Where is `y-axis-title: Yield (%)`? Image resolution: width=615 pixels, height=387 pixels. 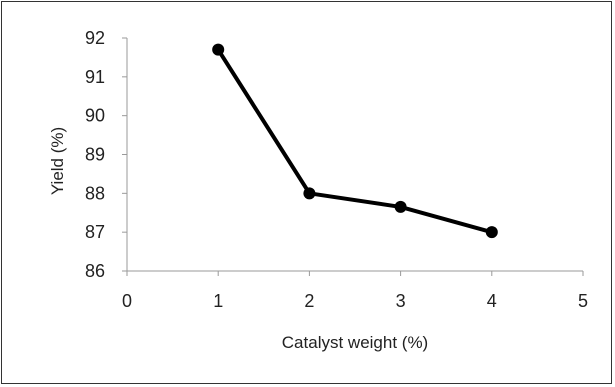 y-axis-title: Yield (%) is located at coordinates (57, 161).